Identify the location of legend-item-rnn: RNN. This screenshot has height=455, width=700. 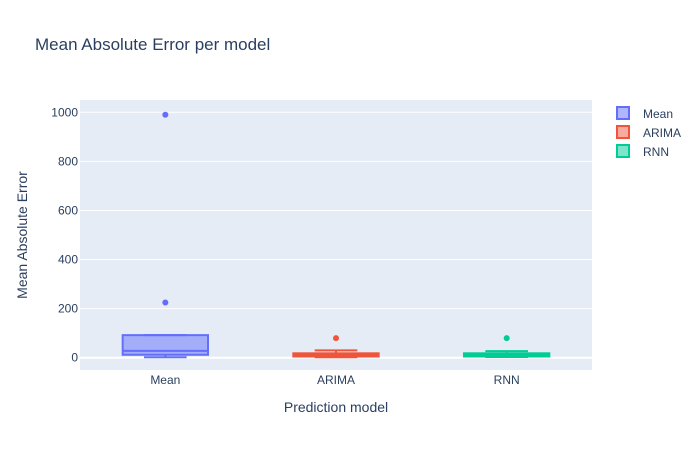
(642, 151).